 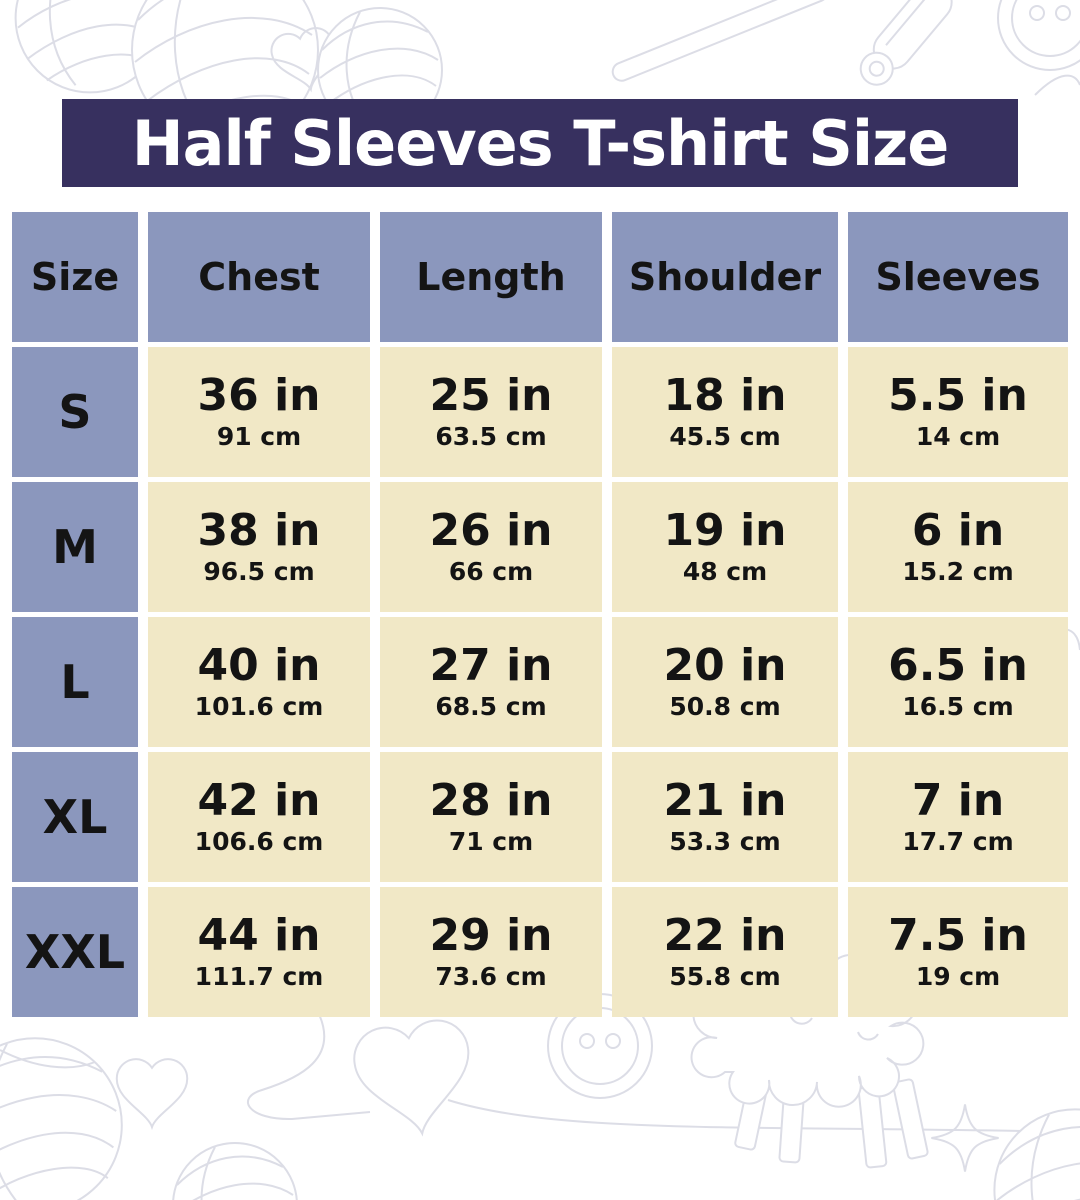 What do you see at coordinates (259, 842) in the screenshot?
I see `value-cm: 106.6 cm` at bounding box center [259, 842].